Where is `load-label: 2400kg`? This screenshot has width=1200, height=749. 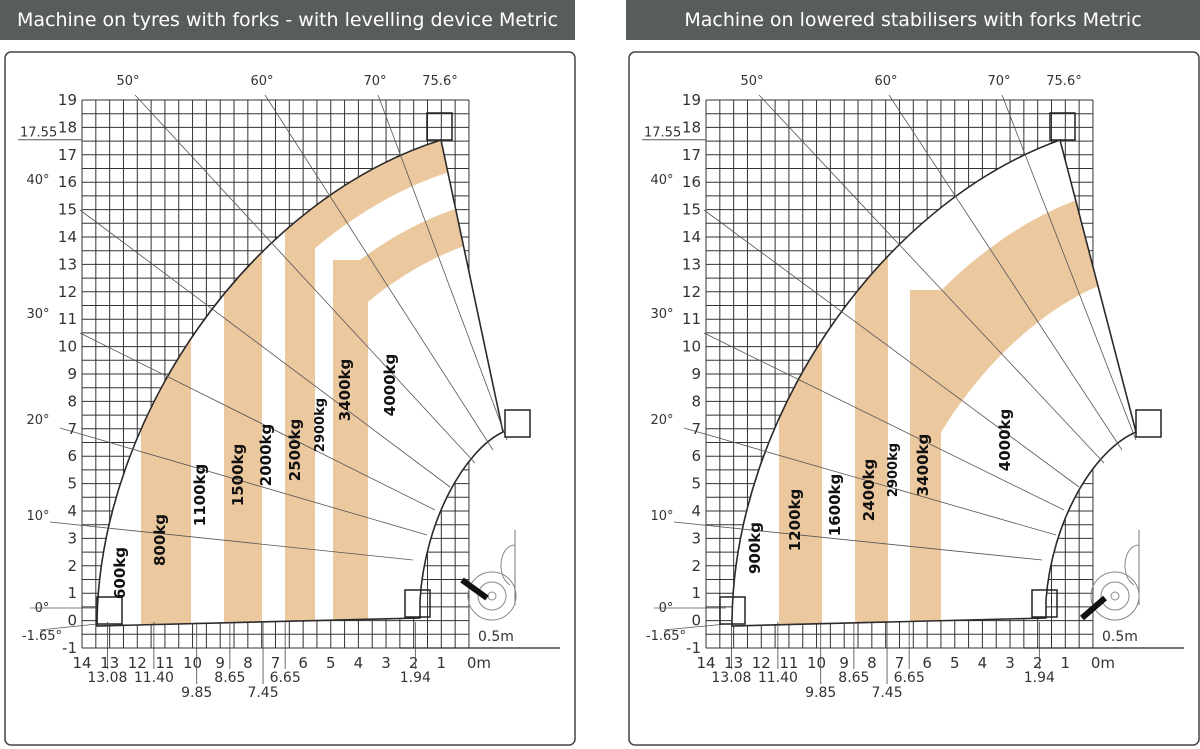 load-label: 2400kg is located at coordinates (869, 490).